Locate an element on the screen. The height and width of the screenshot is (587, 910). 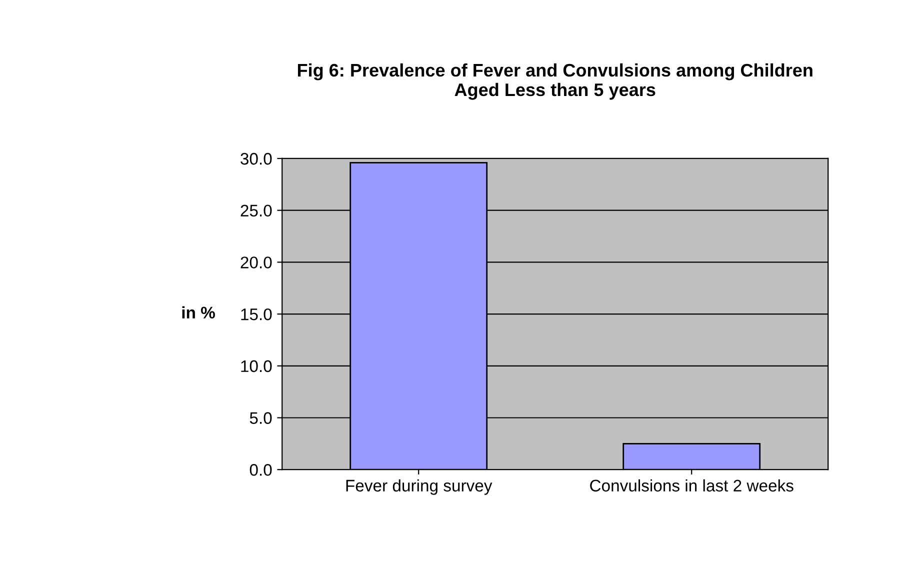
y-tick-label: 15.0 is located at coordinates (256, 314).